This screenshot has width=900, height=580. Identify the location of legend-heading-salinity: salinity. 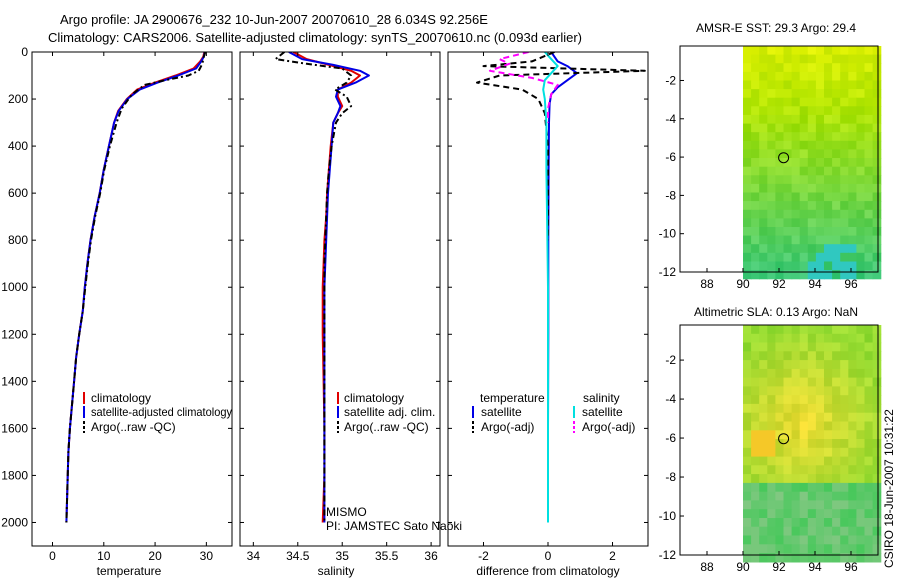
(601, 398).